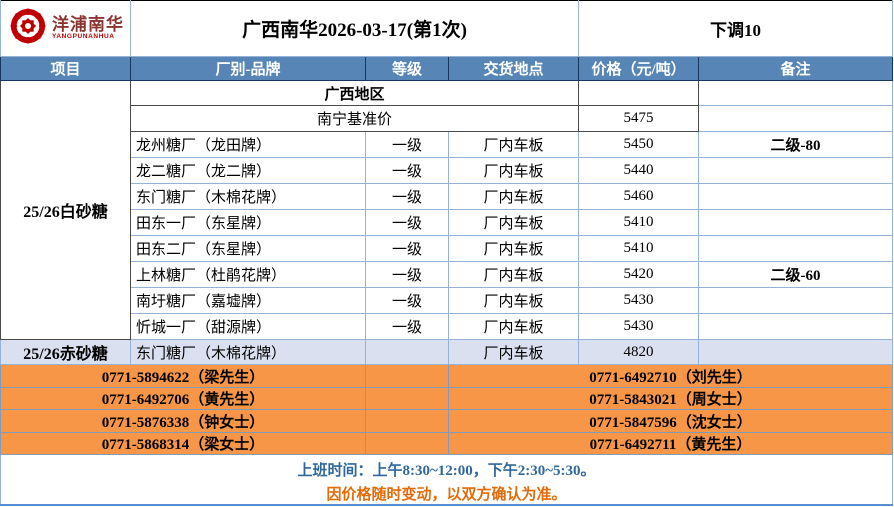 This screenshot has height=507, width=894. What do you see at coordinates (65, 68) in the screenshot?
I see `col-header-item: 项目` at bounding box center [65, 68].